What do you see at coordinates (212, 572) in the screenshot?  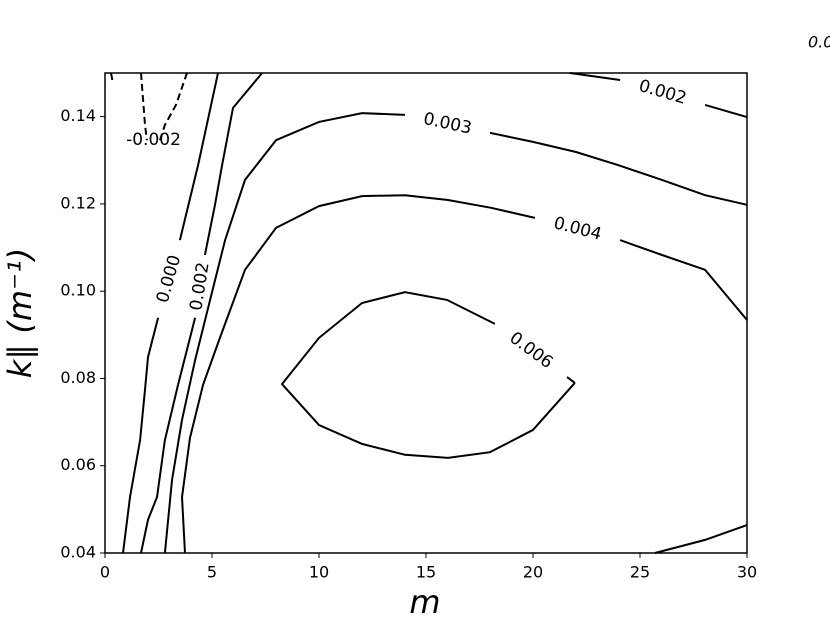 I see `x-tick-label: 5` at bounding box center [212, 572].